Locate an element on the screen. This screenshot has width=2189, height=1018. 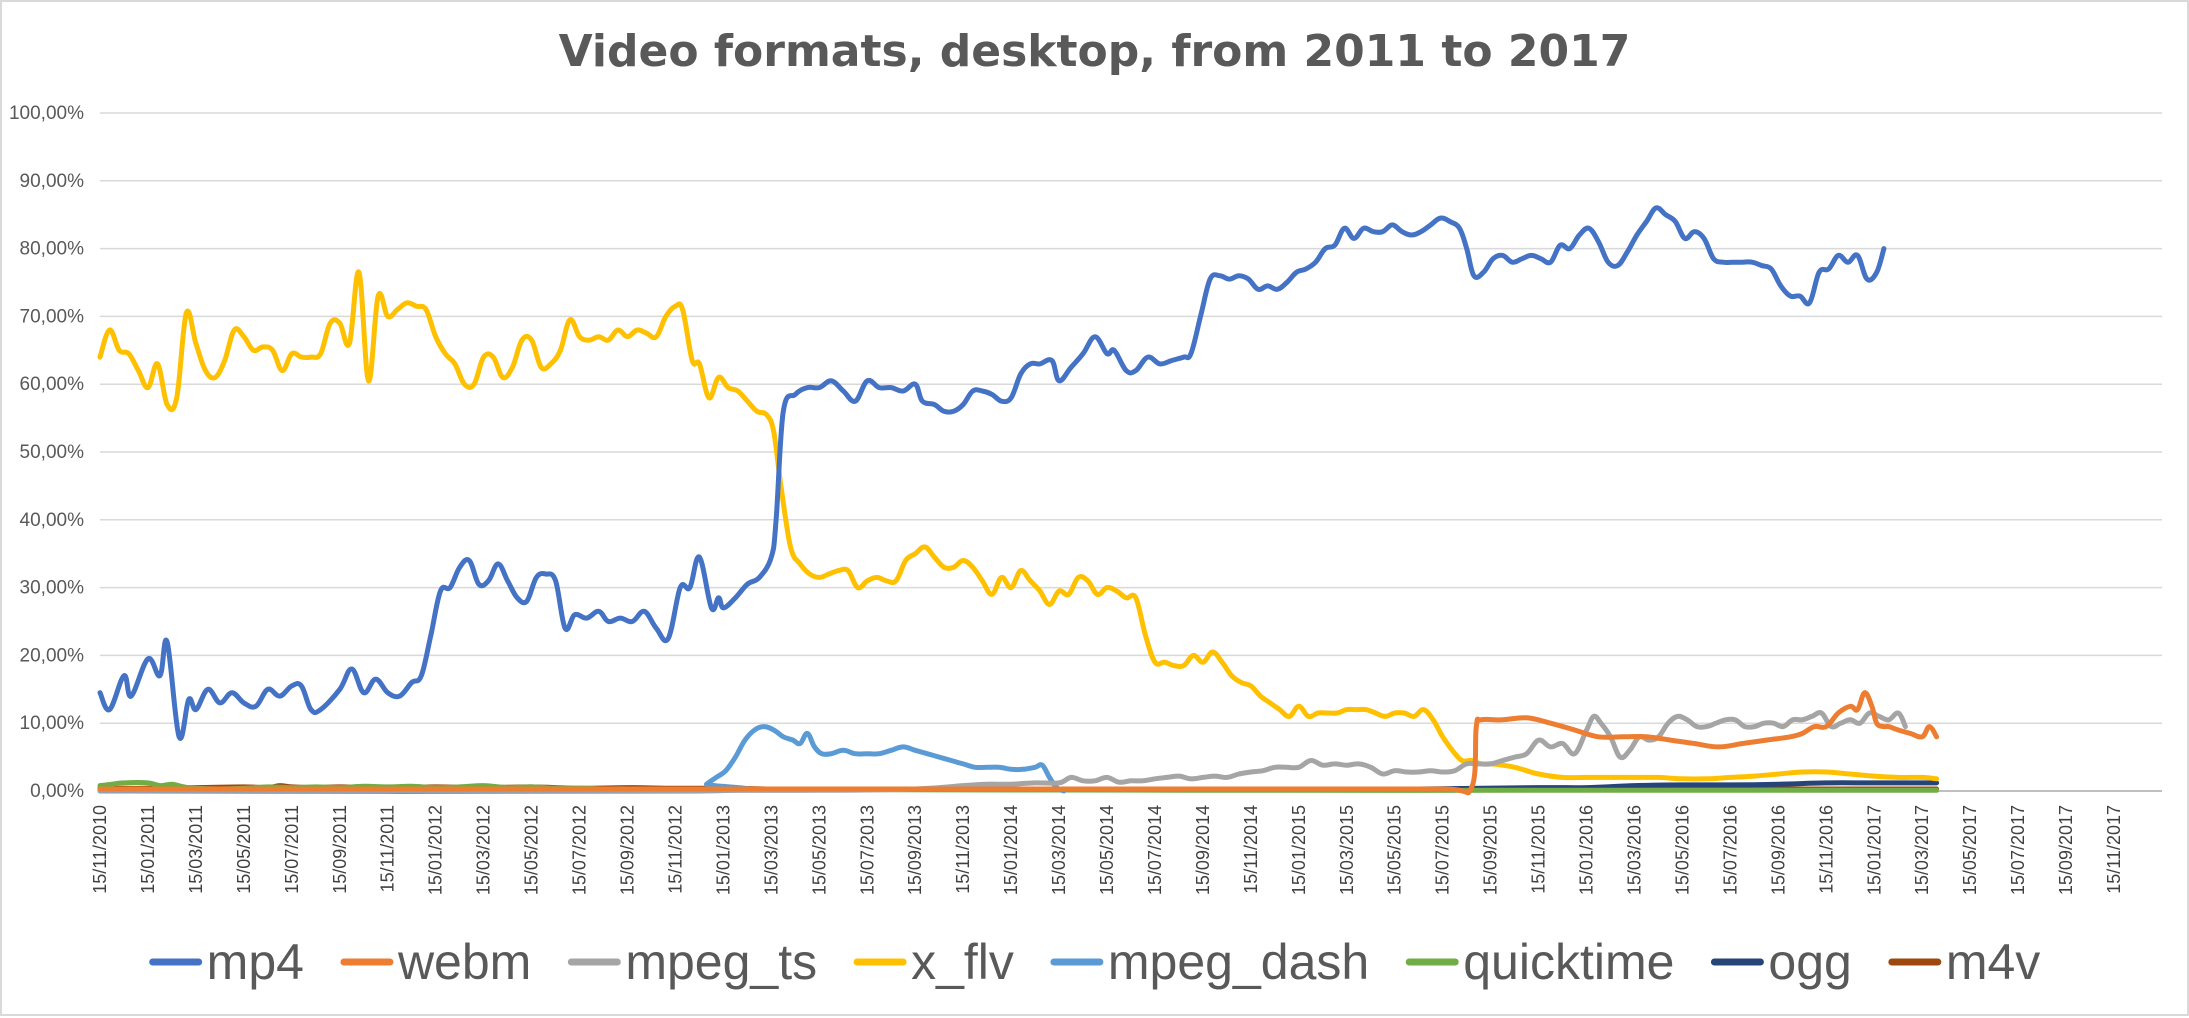
series-line-webm is located at coordinates (1018, 743).